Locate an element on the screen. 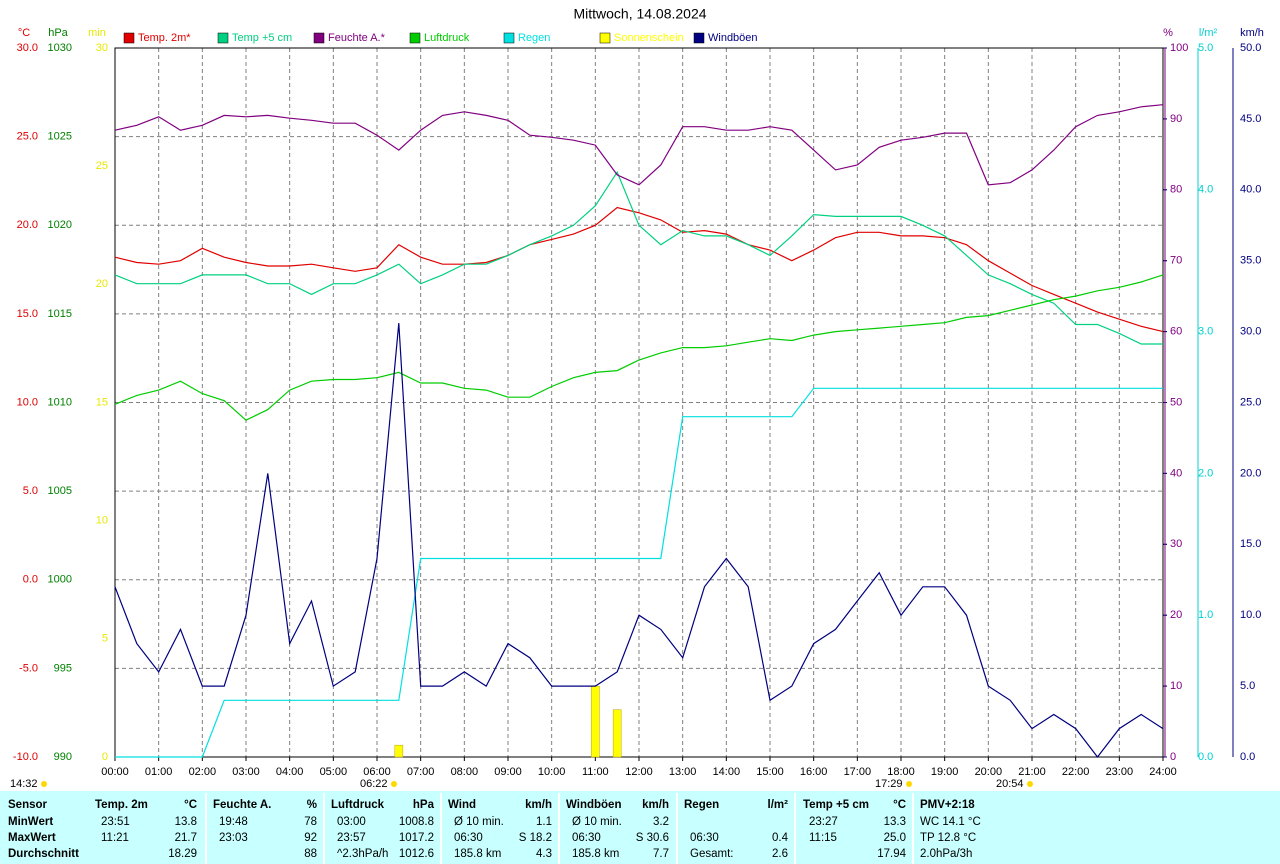  x-tick-label: 11:00 is located at coordinates (595, 772).